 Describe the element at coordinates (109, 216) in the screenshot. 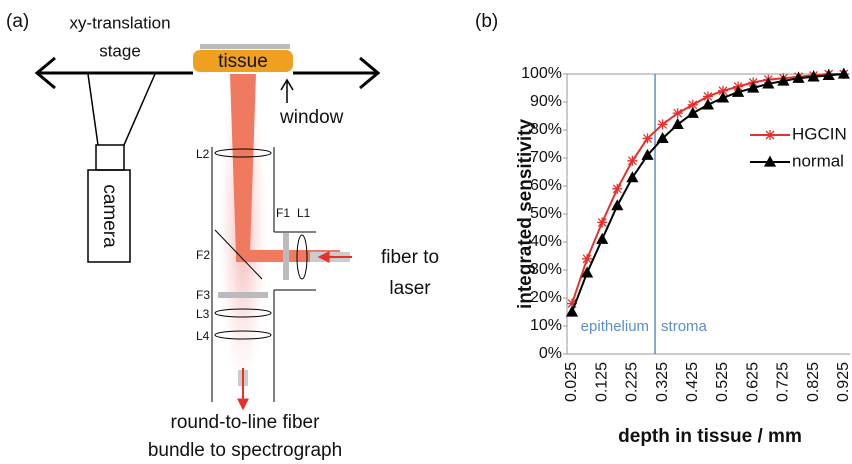

I see `camera-label: camera` at that location.